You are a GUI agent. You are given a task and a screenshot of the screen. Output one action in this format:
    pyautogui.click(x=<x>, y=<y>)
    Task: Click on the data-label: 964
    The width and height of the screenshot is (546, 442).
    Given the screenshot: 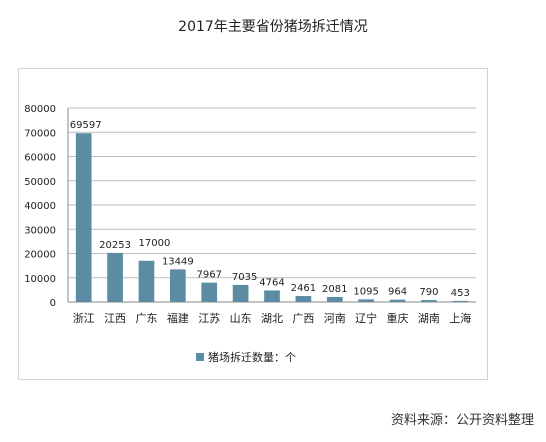 What is the action you would take?
    pyautogui.click(x=397, y=292)
    